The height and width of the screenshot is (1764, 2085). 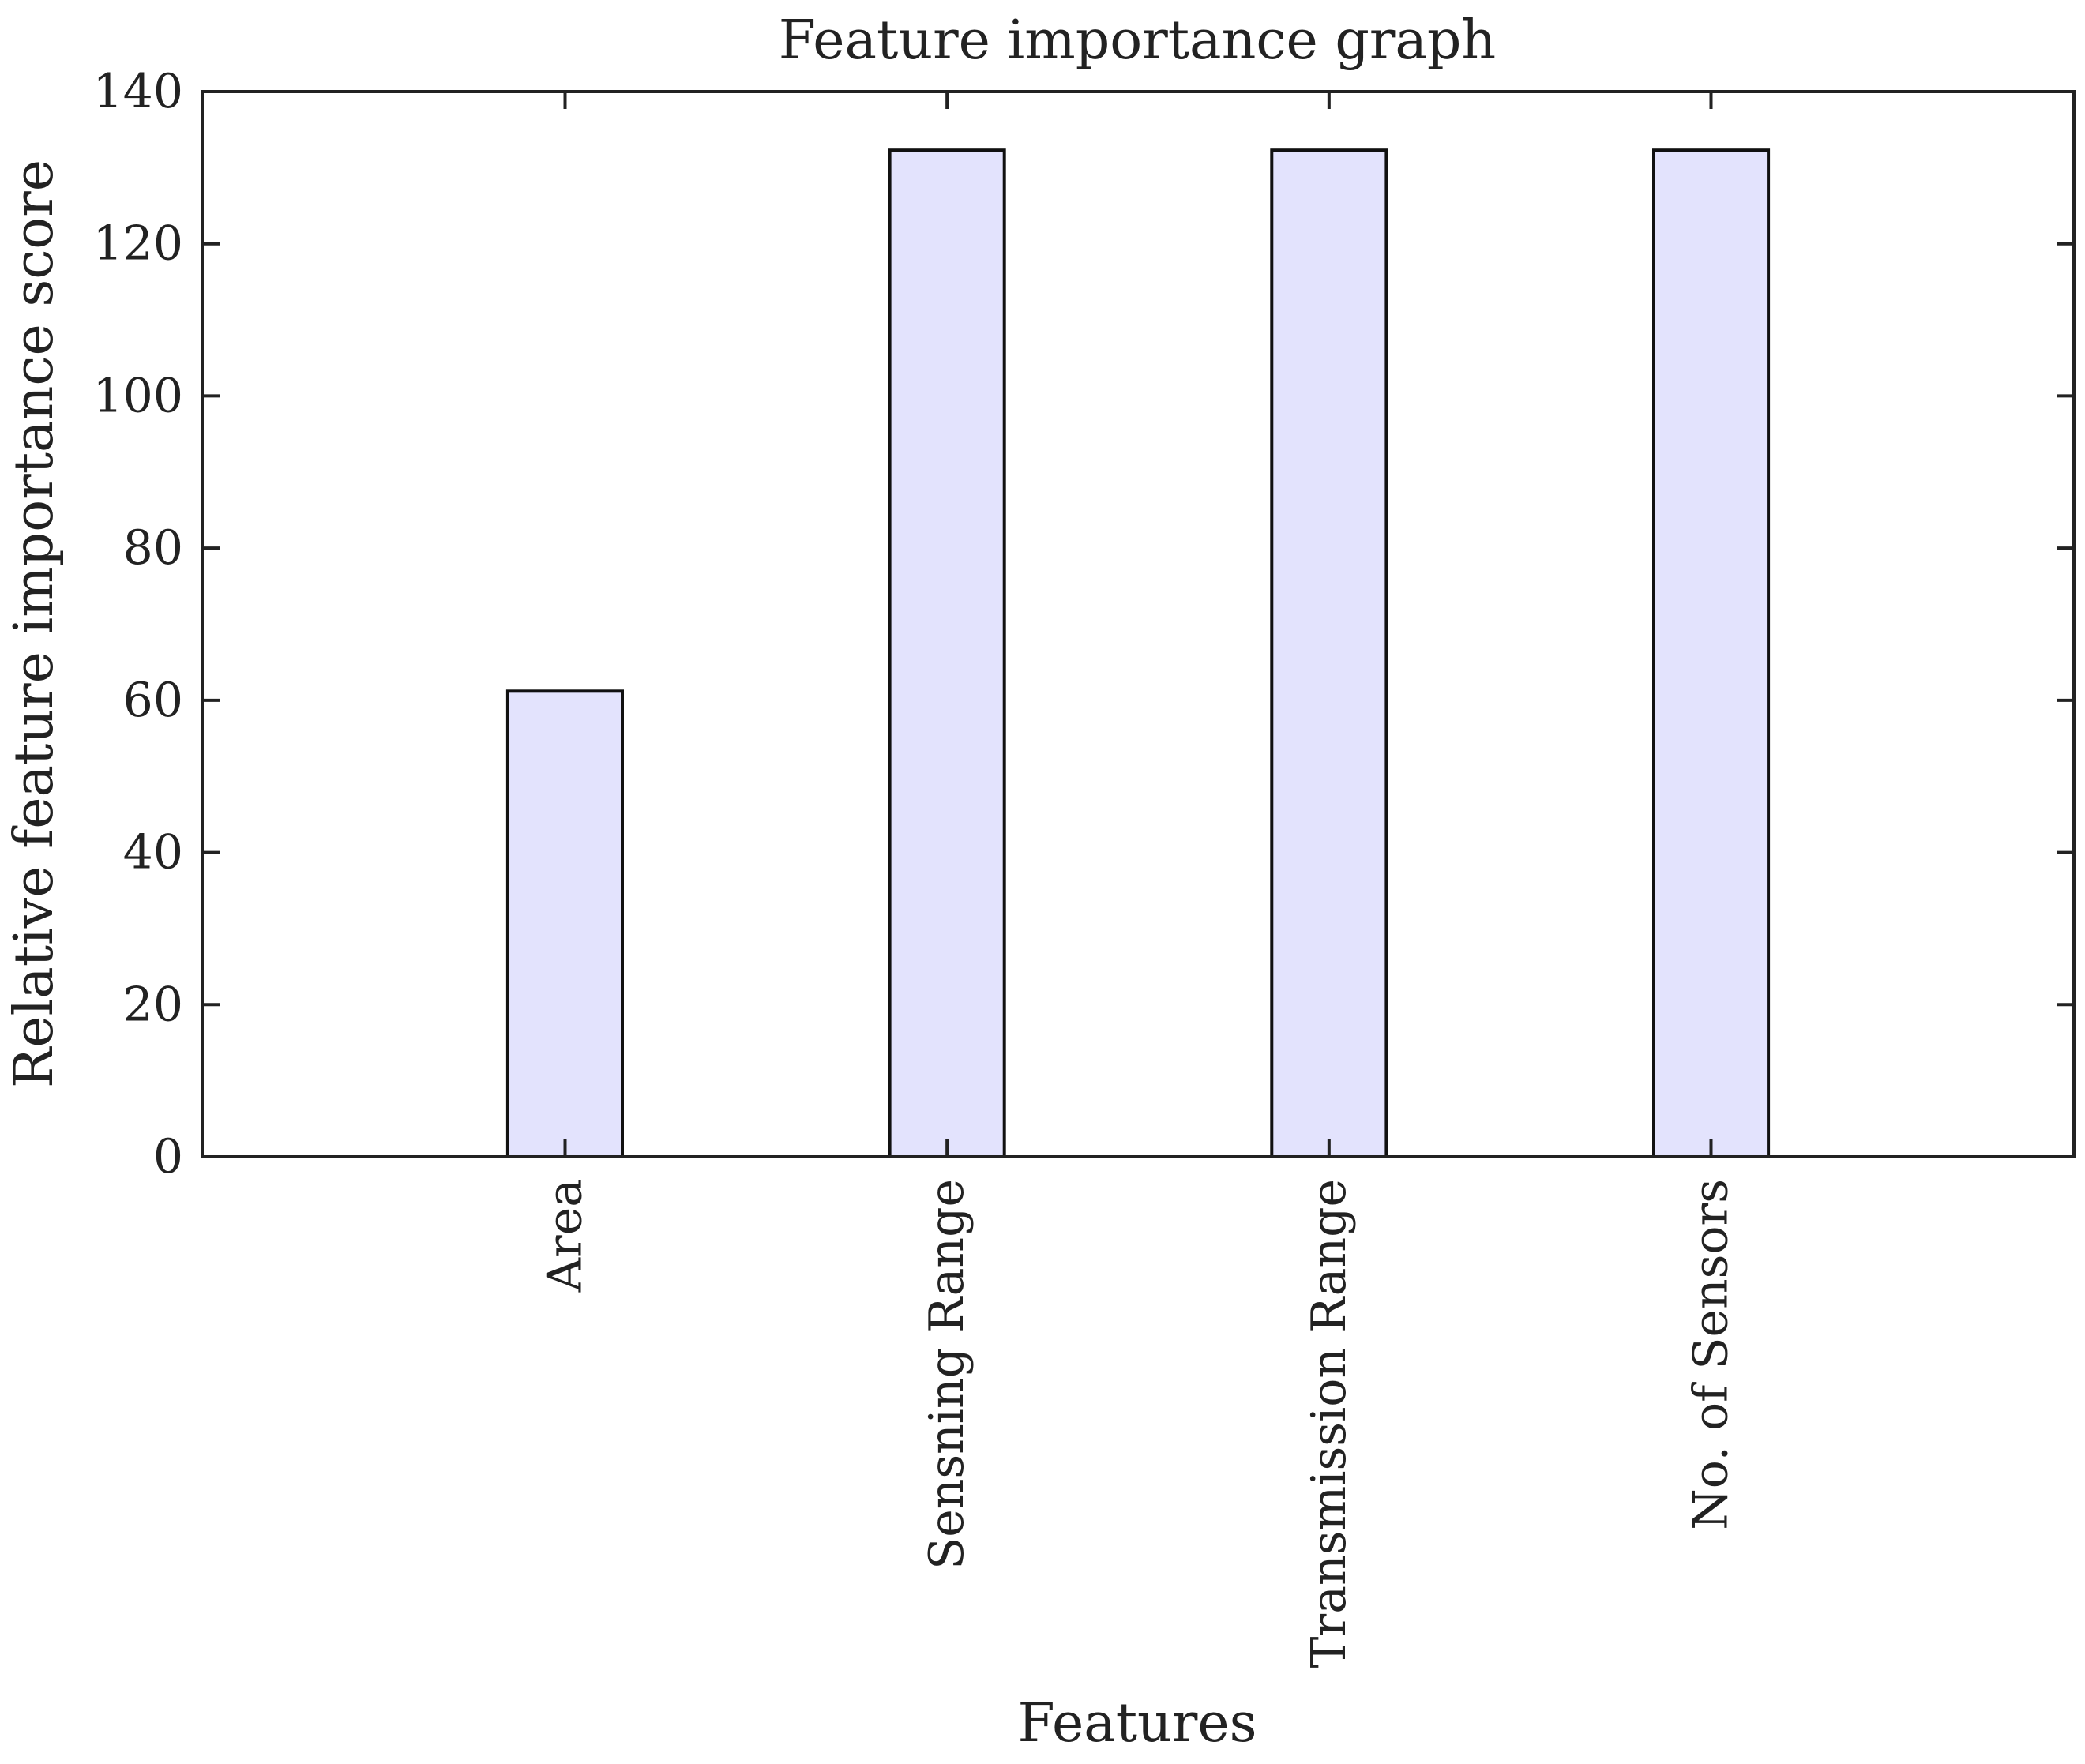 What do you see at coordinates (153, 548) in the screenshot?
I see `y-tick-label: 80` at bounding box center [153, 548].